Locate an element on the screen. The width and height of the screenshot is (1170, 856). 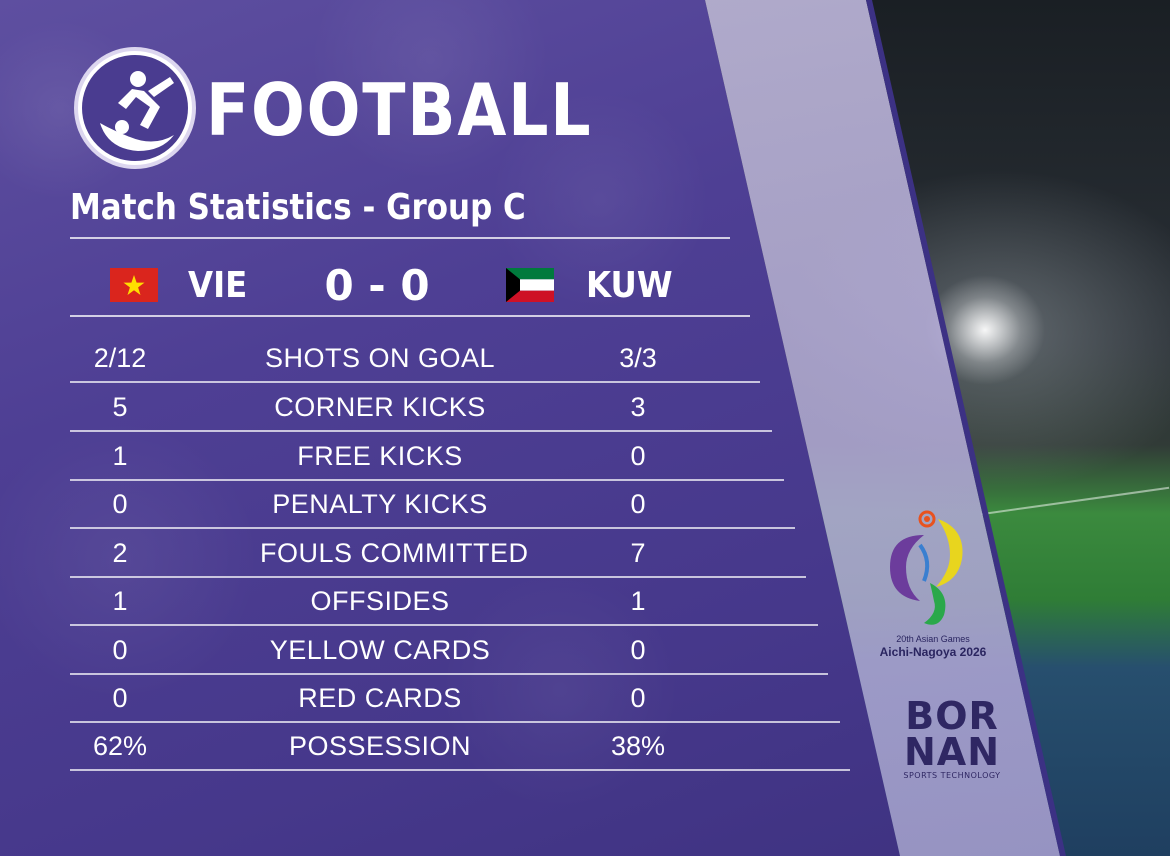
stat-label: CORNER KICKS is located at coordinates (380, 407).